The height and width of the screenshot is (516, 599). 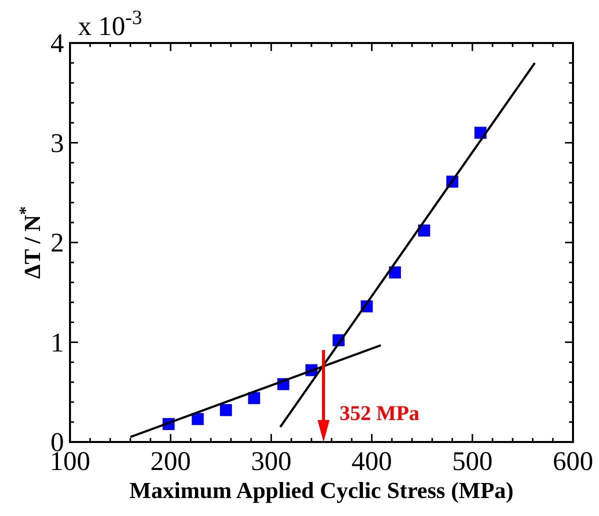 I want to click on y-tick-label: 2, so click(x=57, y=243).